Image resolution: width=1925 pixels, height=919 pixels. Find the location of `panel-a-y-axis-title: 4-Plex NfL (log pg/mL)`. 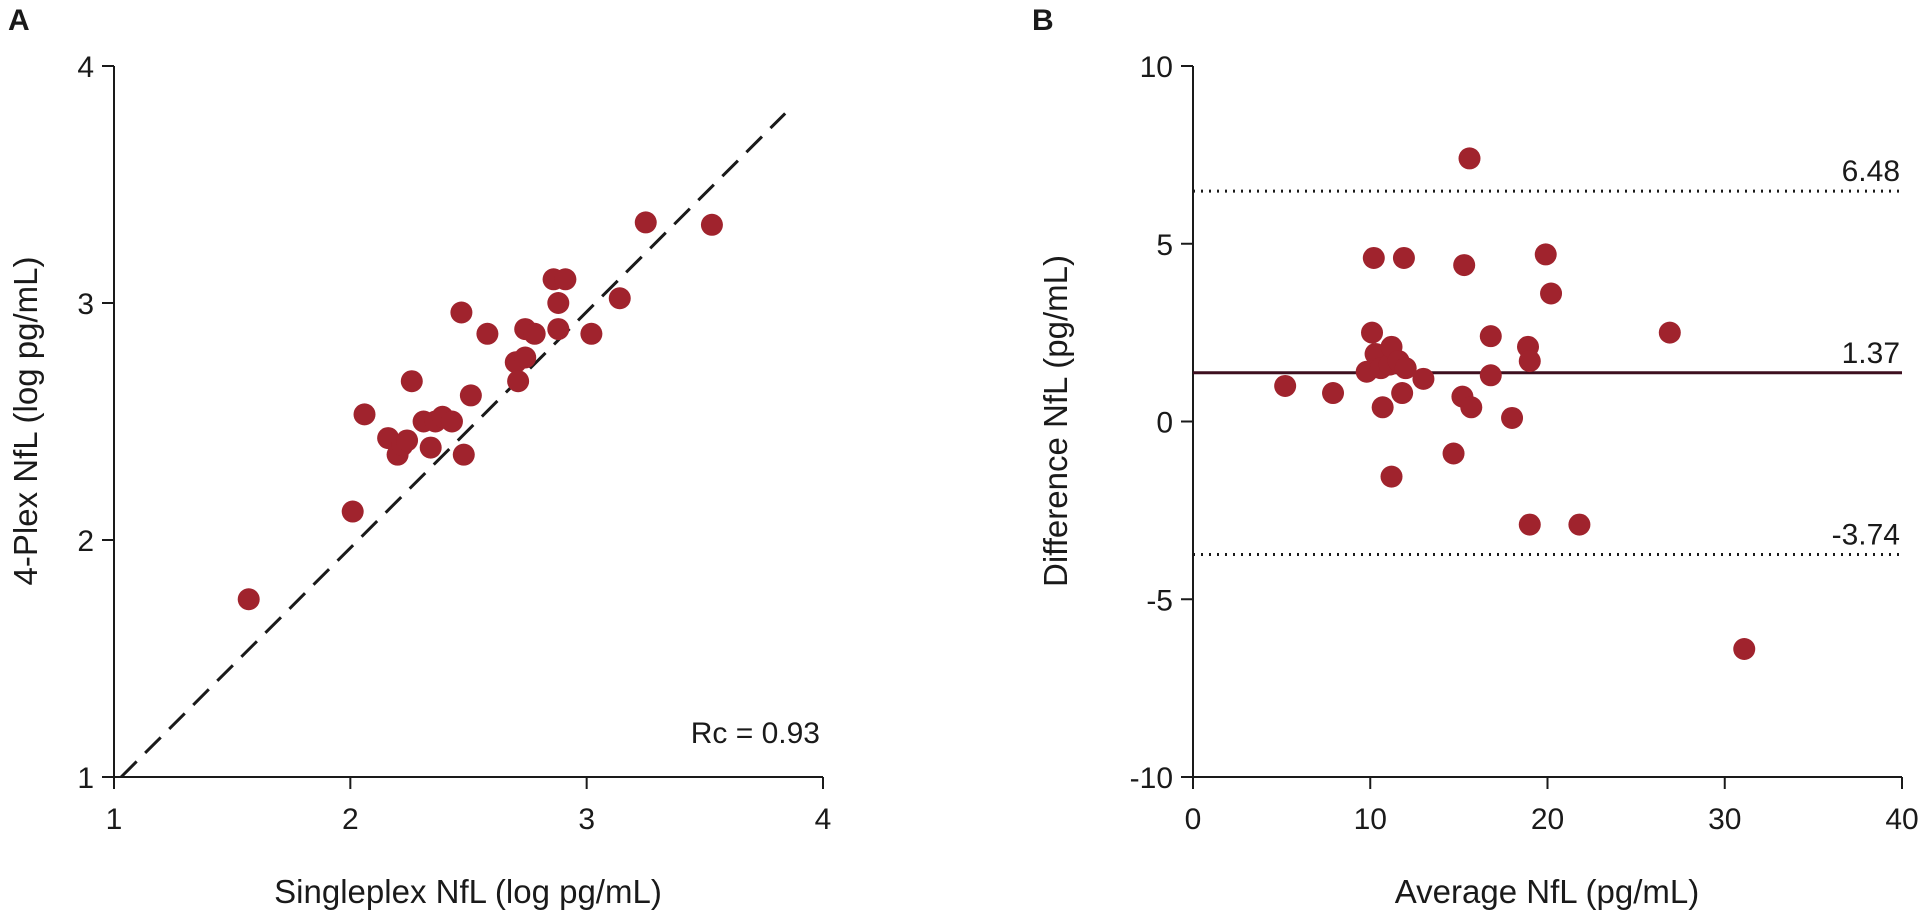

panel-a-y-axis-title: 4-Plex NfL (log pg/mL) is located at coordinates (25, 421).